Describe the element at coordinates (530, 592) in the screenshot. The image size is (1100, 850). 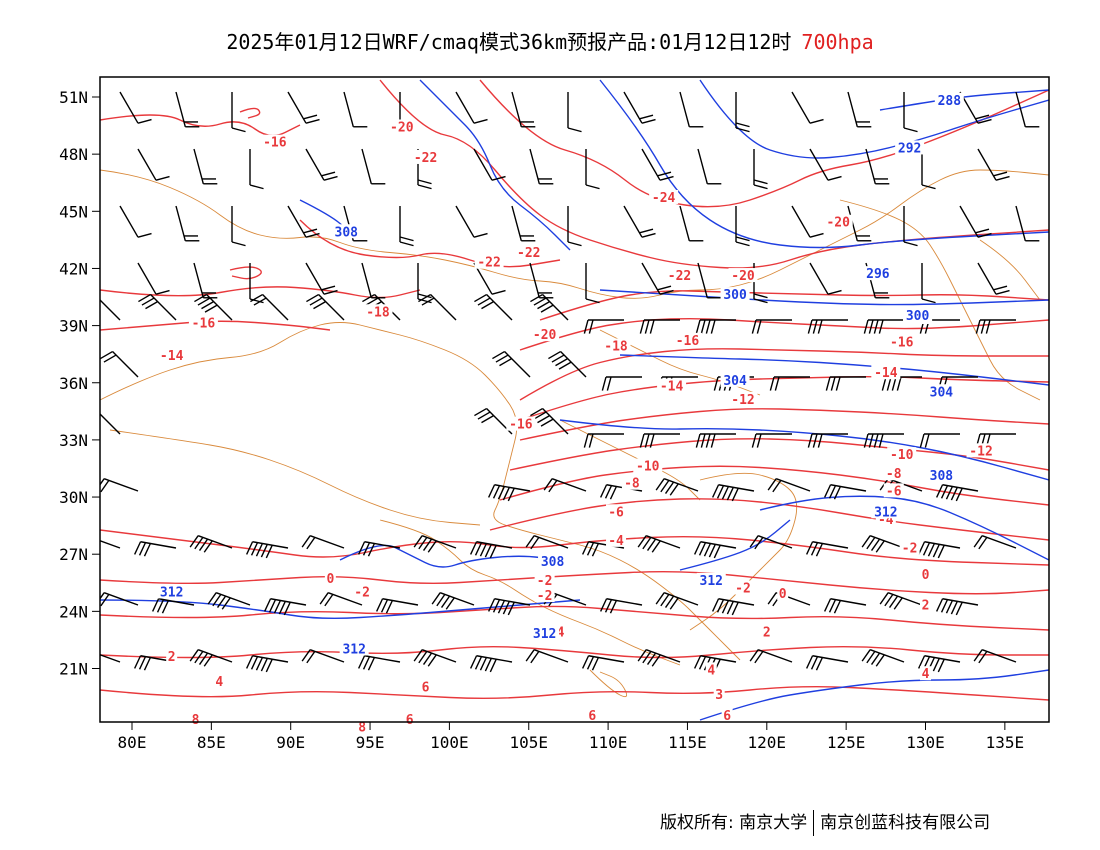
I see `admin-boundary` at that location.